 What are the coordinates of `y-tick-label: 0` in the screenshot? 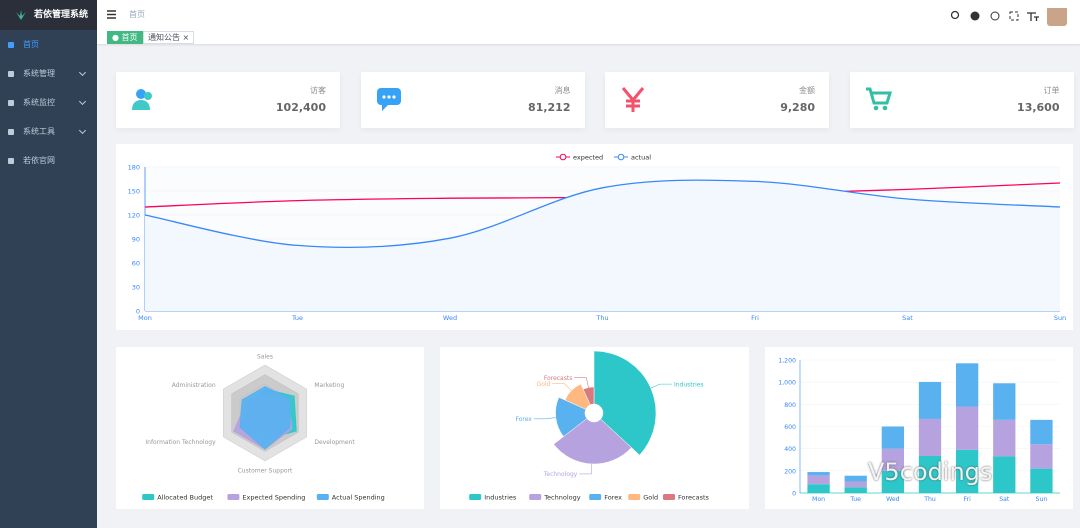 It's located at (138, 312).